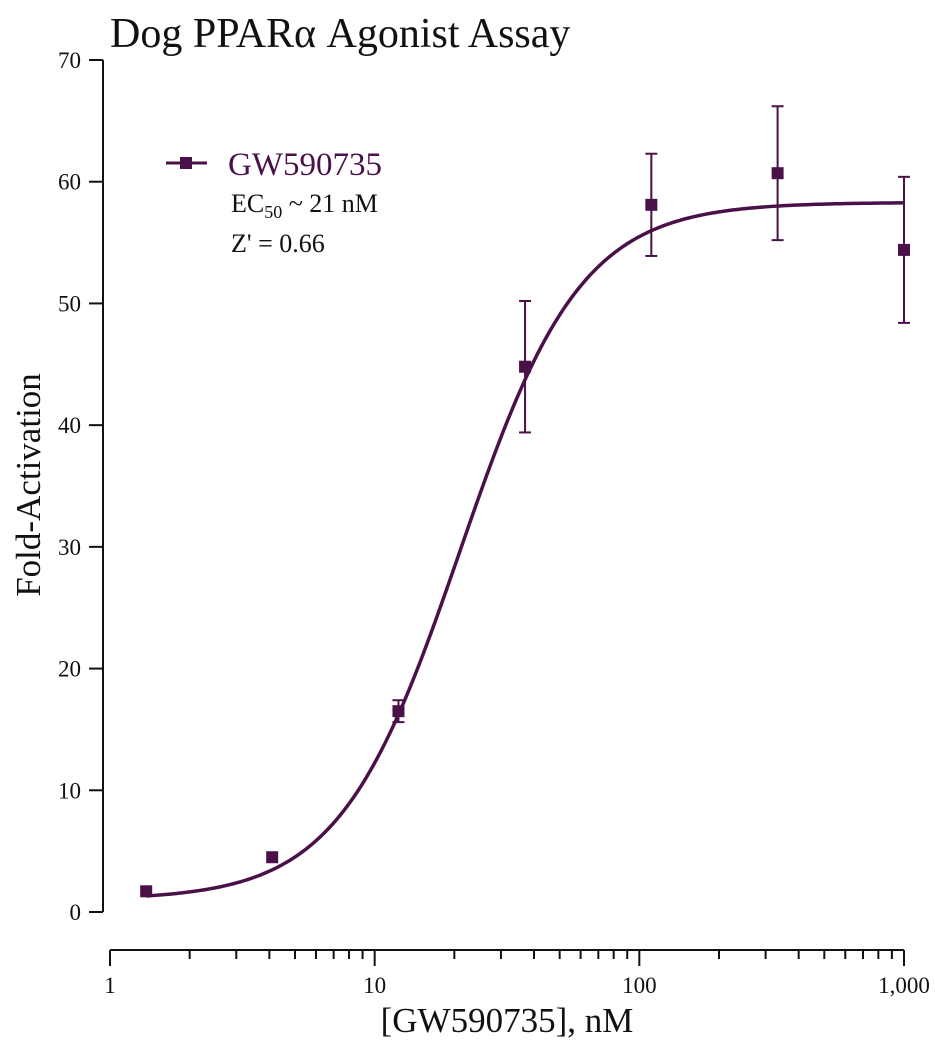  Describe the element at coordinates (69, 547) in the screenshot. I see `y-tick-label-30: 30` at that location.